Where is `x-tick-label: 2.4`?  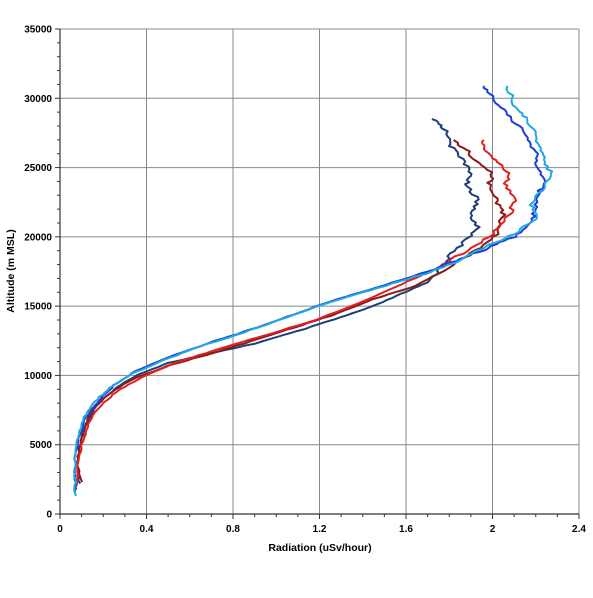 x-tick-label: 2.4 is located at coordinates (579, 529).